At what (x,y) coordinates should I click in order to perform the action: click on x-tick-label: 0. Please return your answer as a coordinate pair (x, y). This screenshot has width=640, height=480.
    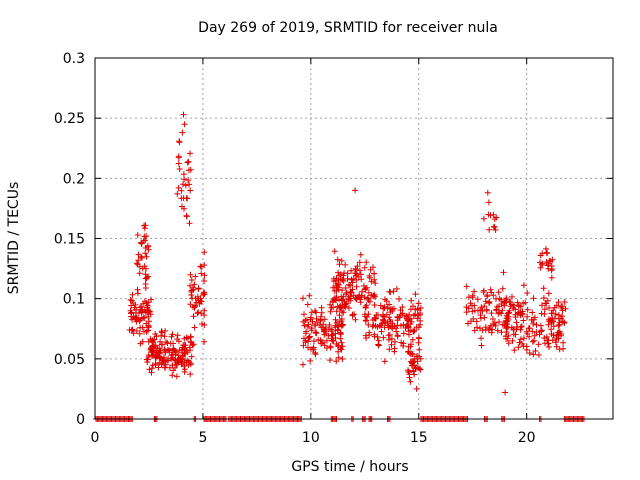
    Looking at the image, I should click on (95, 438).